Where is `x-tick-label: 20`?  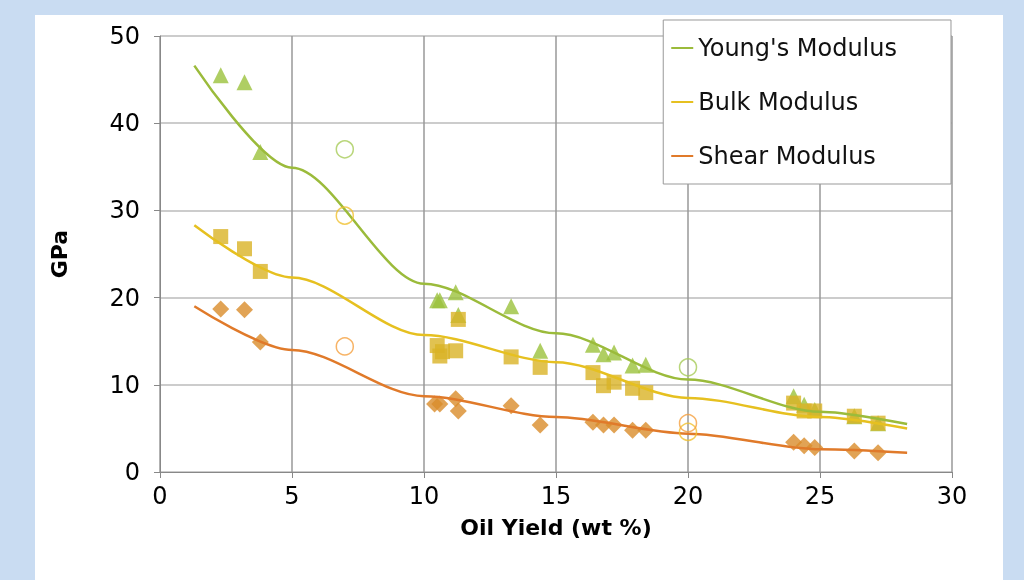
x-tick-label: 20 is located at coordinates (688, 496).